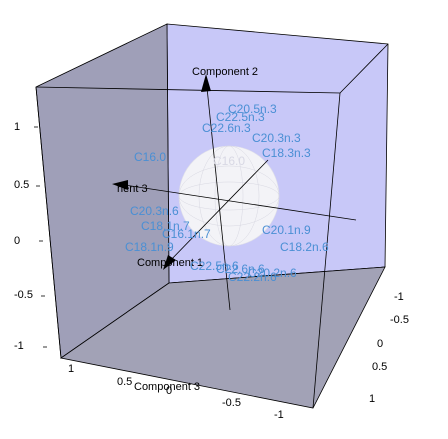 Image resolution: width=448 pixels, height=439 pixels. I want to click on point-label: C20.3n.6, so click(154, 211).